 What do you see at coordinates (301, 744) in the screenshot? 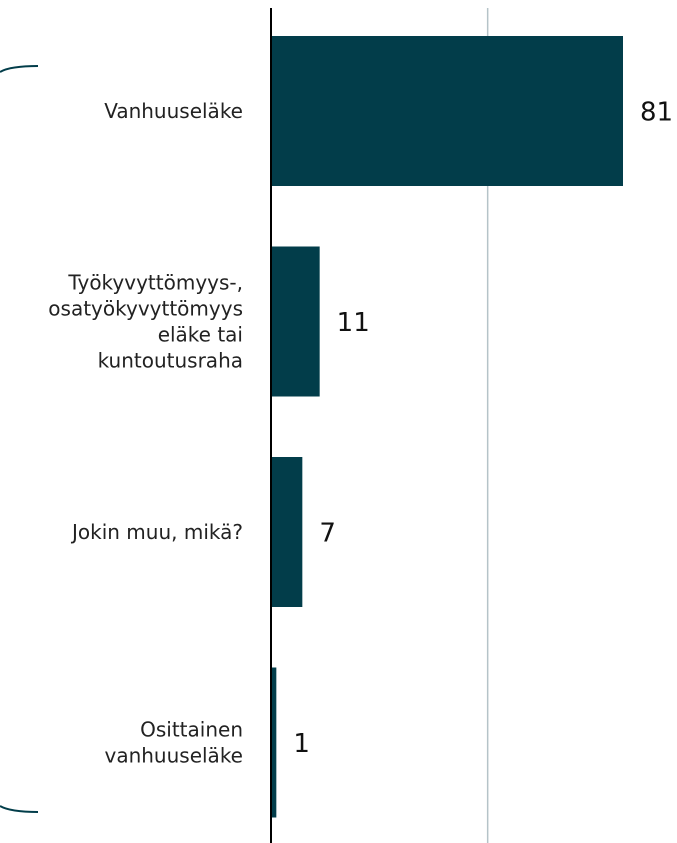
I see `value-label: 1` at bounding box center [301, 744].